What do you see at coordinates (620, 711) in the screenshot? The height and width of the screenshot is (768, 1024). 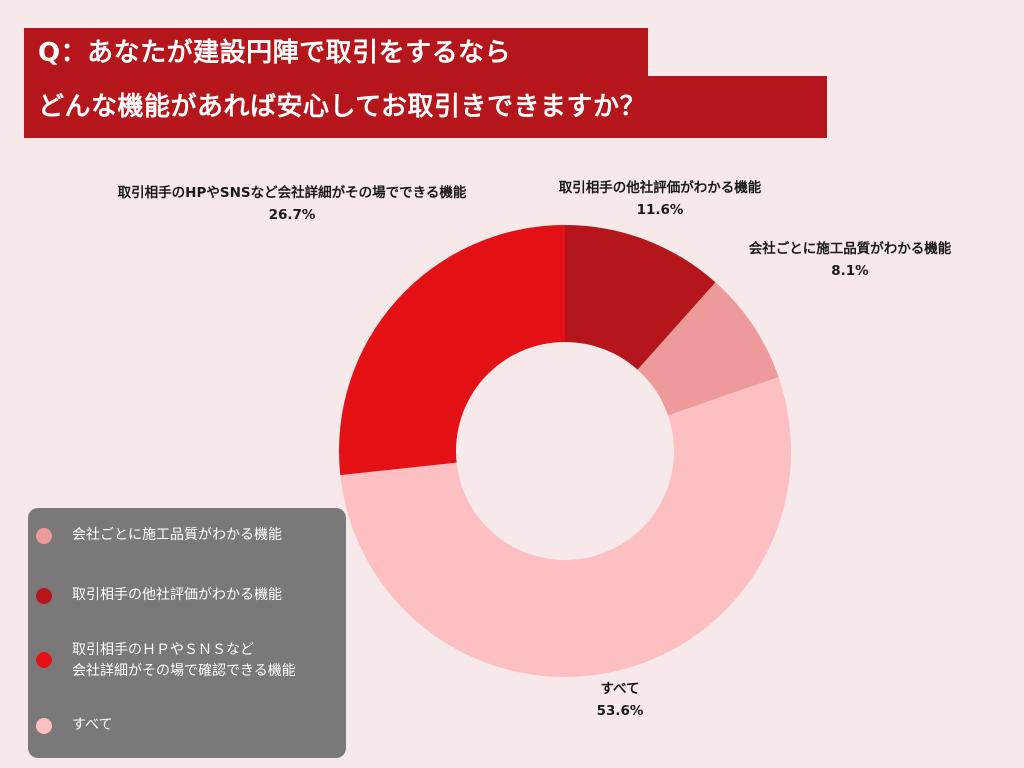 I see `slice-percent: 53.6%` at bounding box center [620, 711].